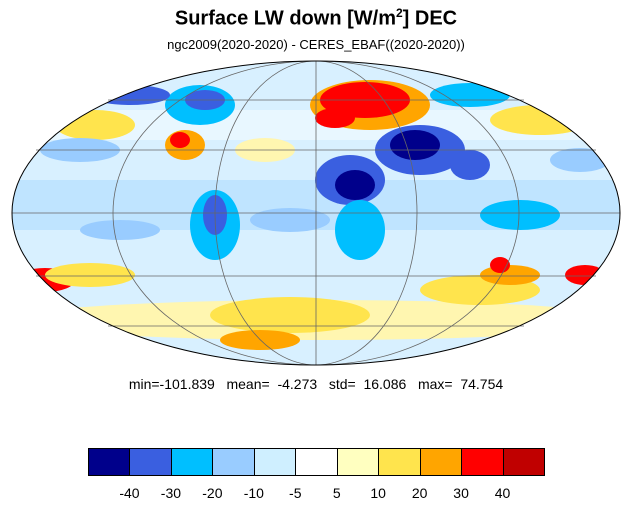  I want to click on title-suffix: ] DEC, so click(430, 18).